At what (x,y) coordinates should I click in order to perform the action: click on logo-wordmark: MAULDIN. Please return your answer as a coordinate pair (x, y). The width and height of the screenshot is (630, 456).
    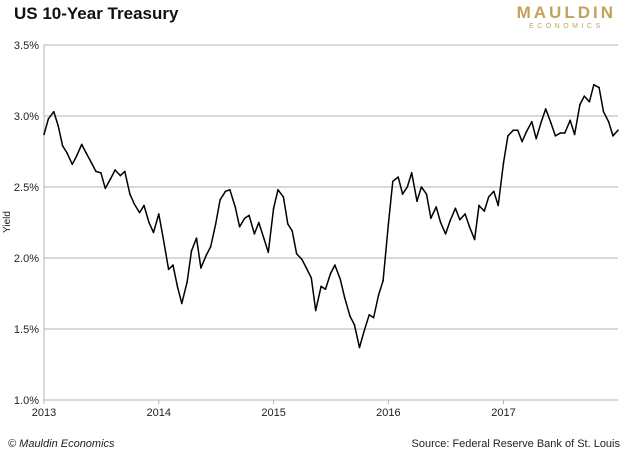
    Looking at the image, I should click on (566, 12).